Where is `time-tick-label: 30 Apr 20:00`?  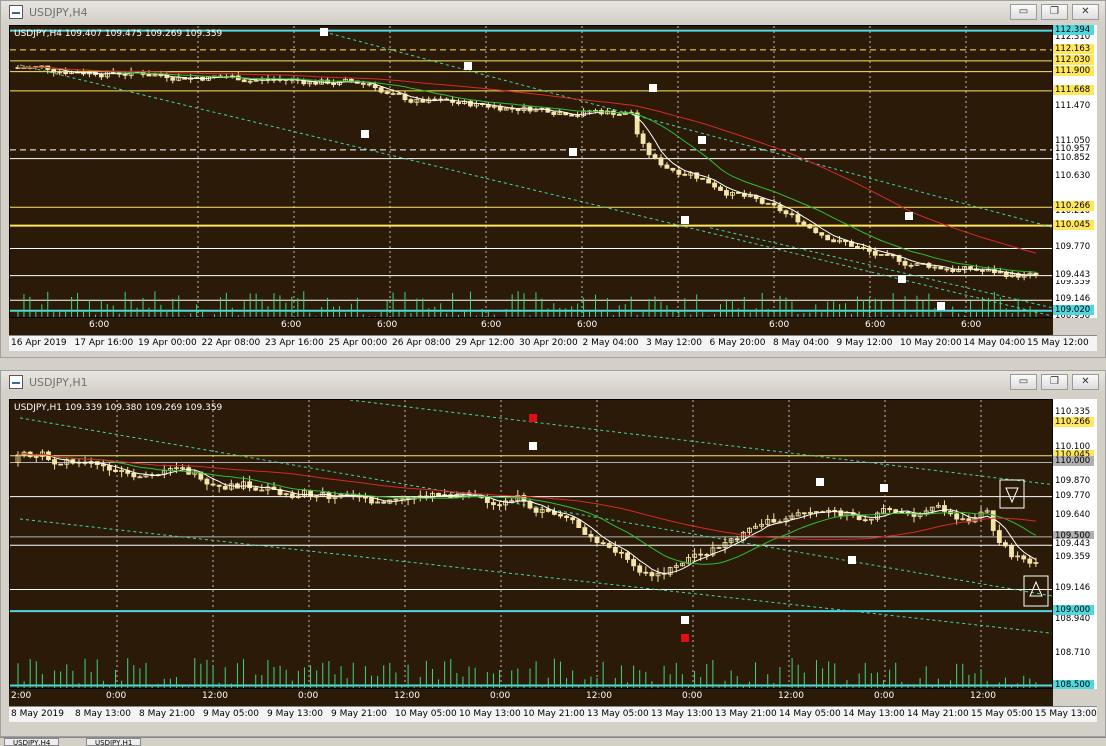 time-tick-label: 30 Apr 20:00 is located at coordinates (548, 343).